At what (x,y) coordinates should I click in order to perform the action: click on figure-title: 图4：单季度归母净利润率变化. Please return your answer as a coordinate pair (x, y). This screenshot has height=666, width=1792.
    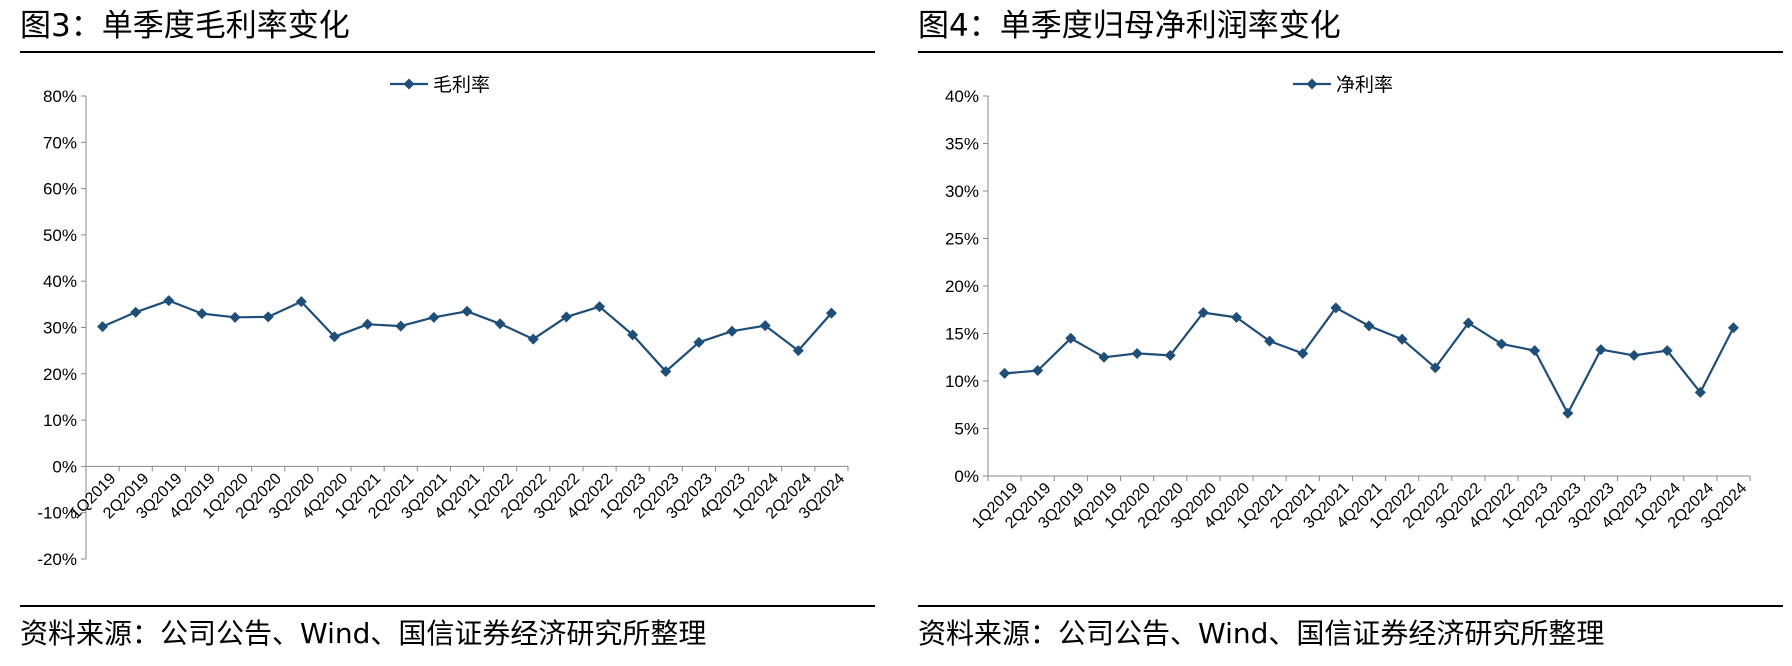
    Looking at the image, I should click on (1129, 26).